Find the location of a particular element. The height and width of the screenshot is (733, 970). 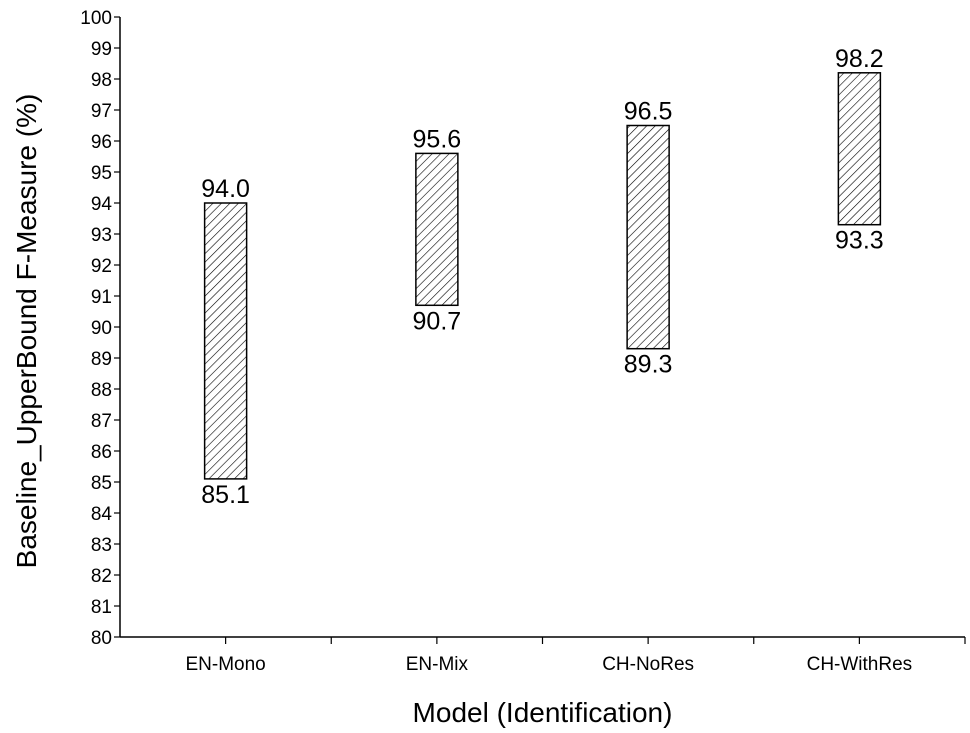

x-axis-title: Model (Identification) is located at coordinates (543, 712).